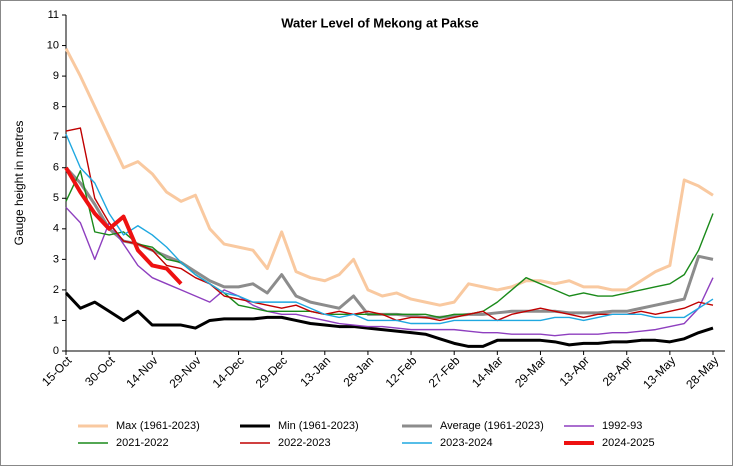  Describe the element at coordinates (56, 107) in the screenshot. I see `y-tick-label: 8` at that location.